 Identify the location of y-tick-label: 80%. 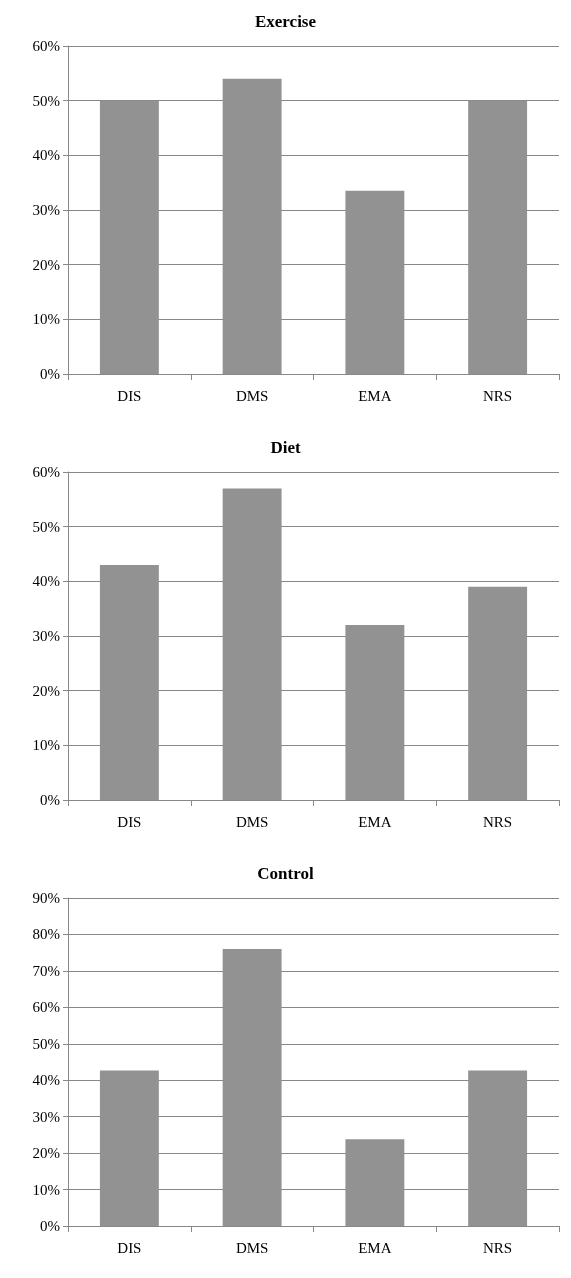
(46, 934).